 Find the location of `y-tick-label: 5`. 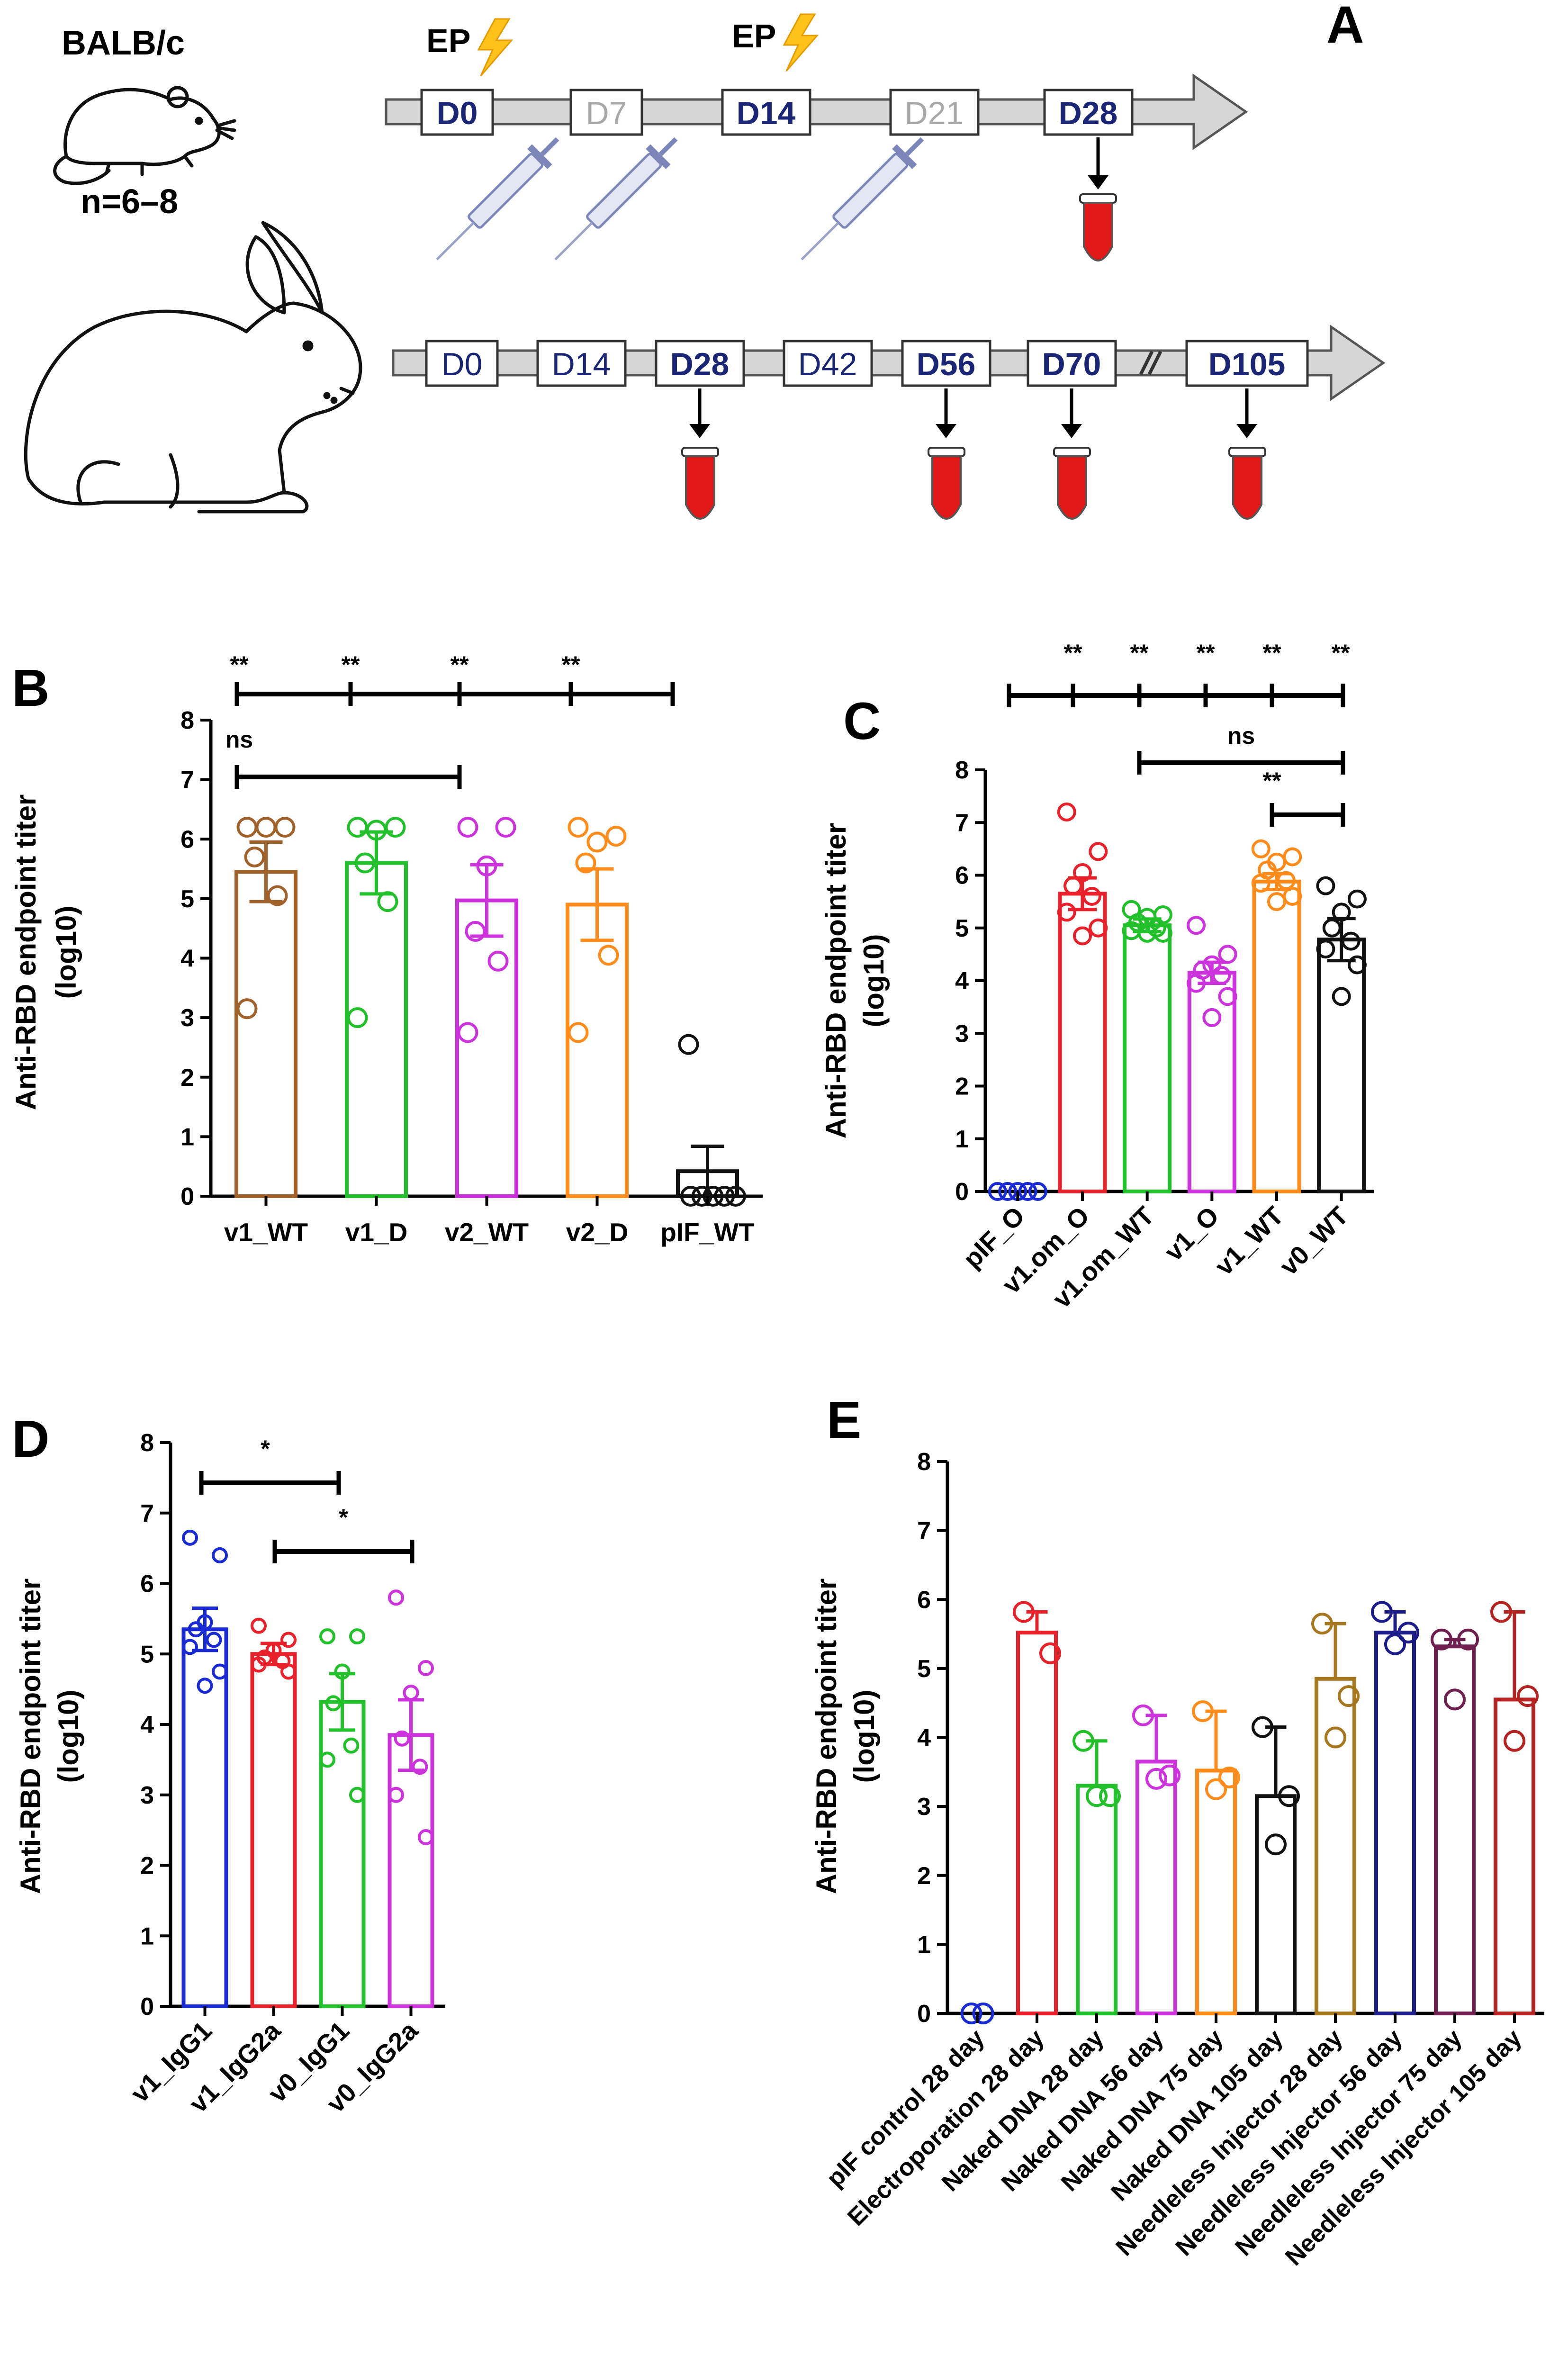

y-tick-label: 5 is located at coordinates (147, 1654).